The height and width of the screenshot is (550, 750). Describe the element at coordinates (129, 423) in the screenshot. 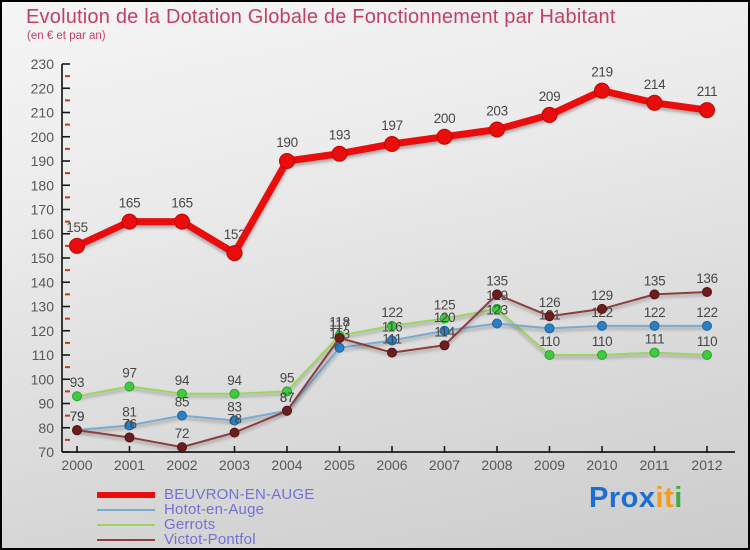

I see `svg-text: 76` at that location.